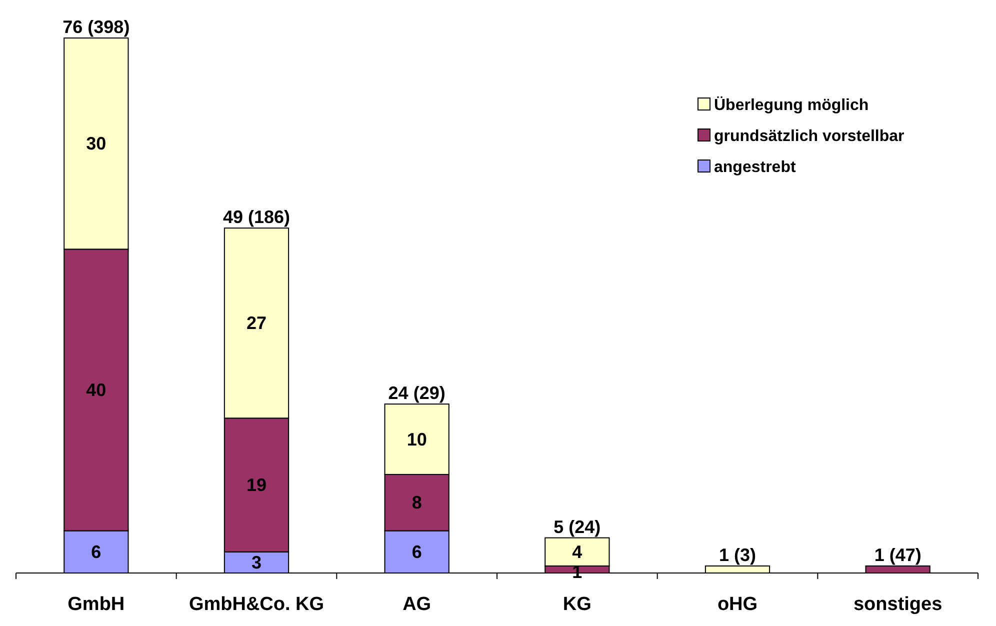 This screenshot has height=626, width=996. What do you see at coordinates (96, 604) in the screenshot?
I see `x-tick-label: GmbH` at bounding box center [96, 604].